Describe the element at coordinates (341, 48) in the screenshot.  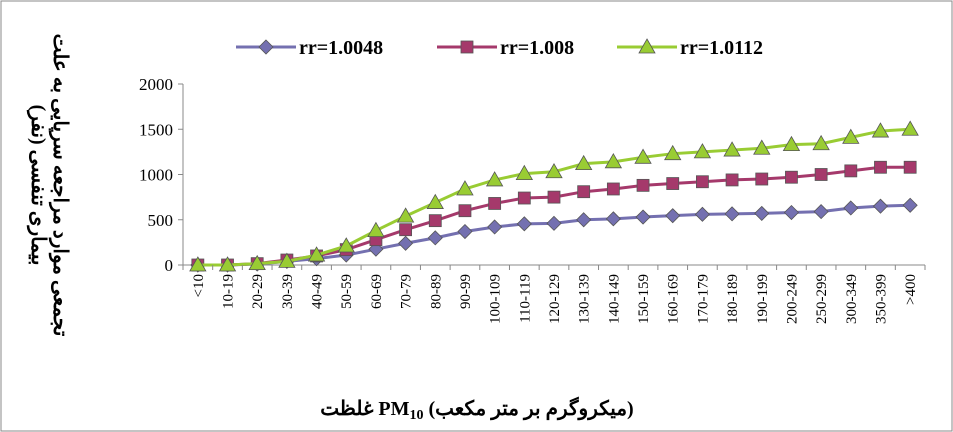
I see `legend-label: rr=1.0048` at that location.